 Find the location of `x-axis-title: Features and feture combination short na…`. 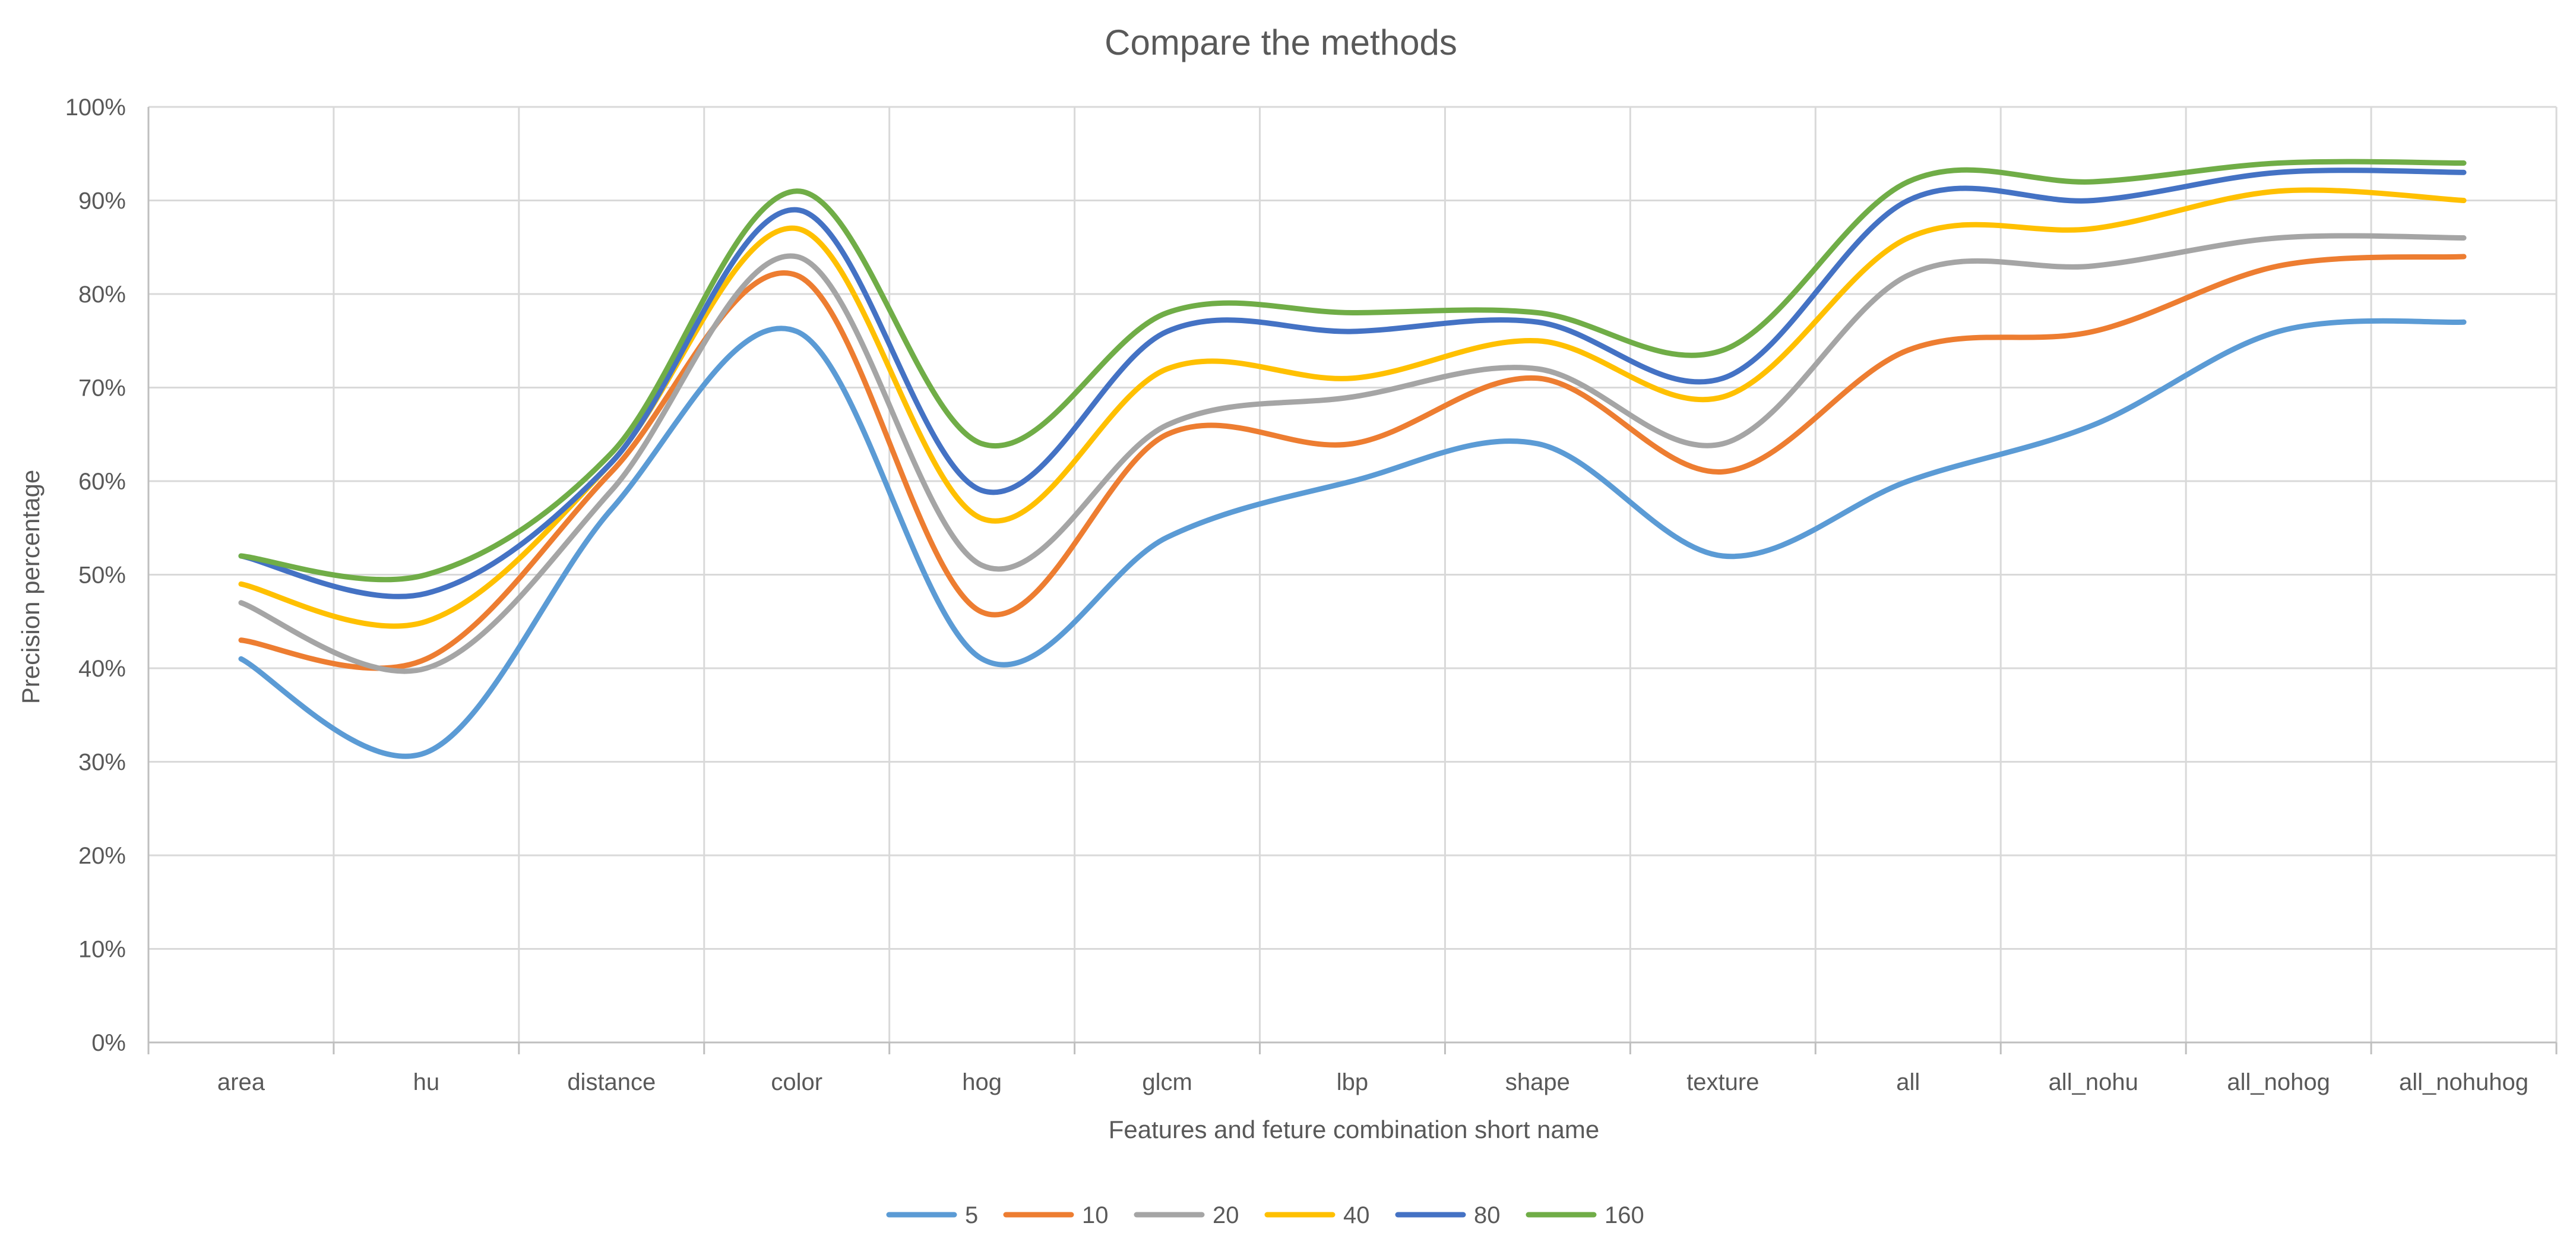

x-axis-title: Features and feture combination short na… is located at coordinates (1354, 1129).